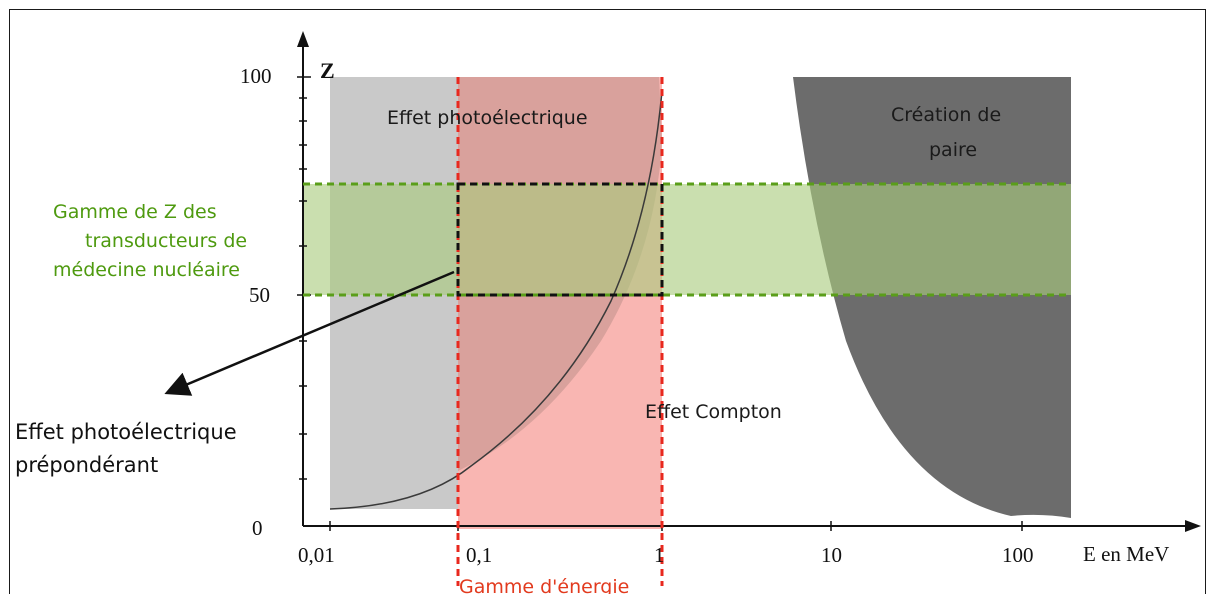 The height and width of the screenshot is (594, 1215). I want to click on z-range-label-line2: transducteurs de, so click(166, 241).